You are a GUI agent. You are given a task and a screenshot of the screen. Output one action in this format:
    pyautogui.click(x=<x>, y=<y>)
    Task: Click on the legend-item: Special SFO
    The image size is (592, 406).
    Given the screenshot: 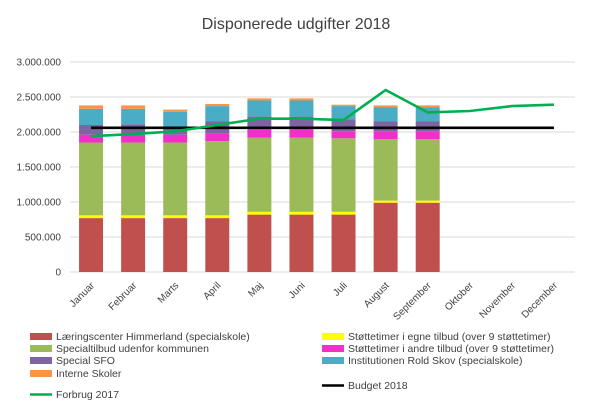 What is the action you would take?
    pyautogui.click(x=72, y=361)
    